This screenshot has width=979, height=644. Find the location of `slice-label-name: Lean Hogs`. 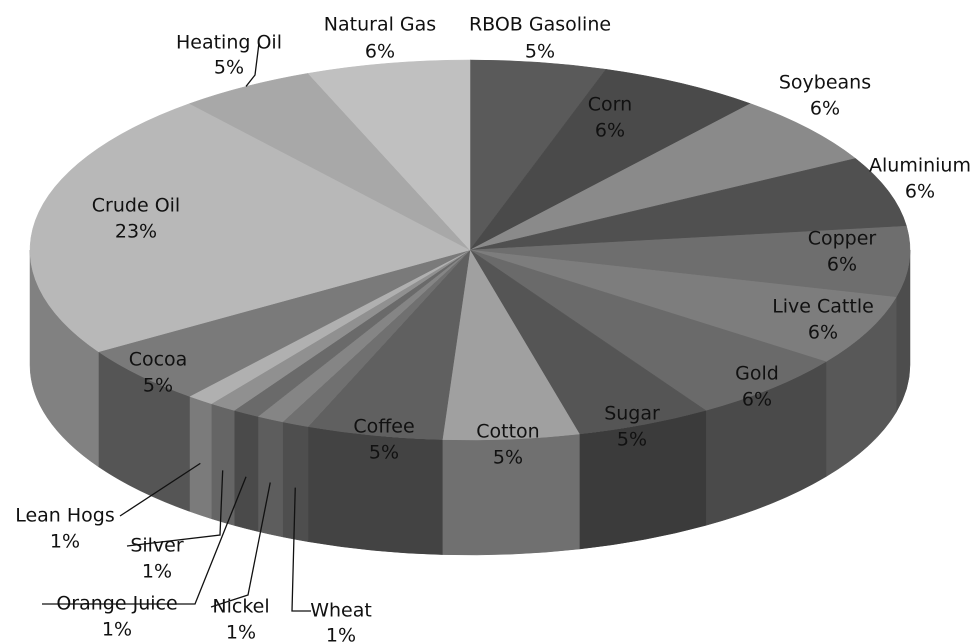

slice-label-name: Lean Hogs is located at coordinates (65, 516).